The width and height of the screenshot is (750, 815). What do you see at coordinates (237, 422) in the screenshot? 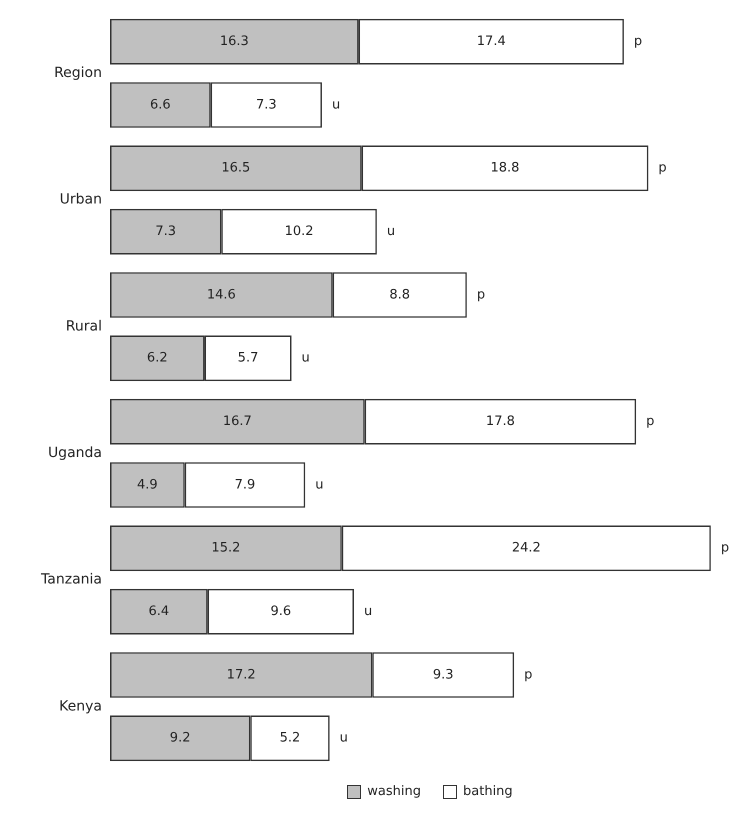
I see `data-label: 16.7` at bounding box center [237, 422].